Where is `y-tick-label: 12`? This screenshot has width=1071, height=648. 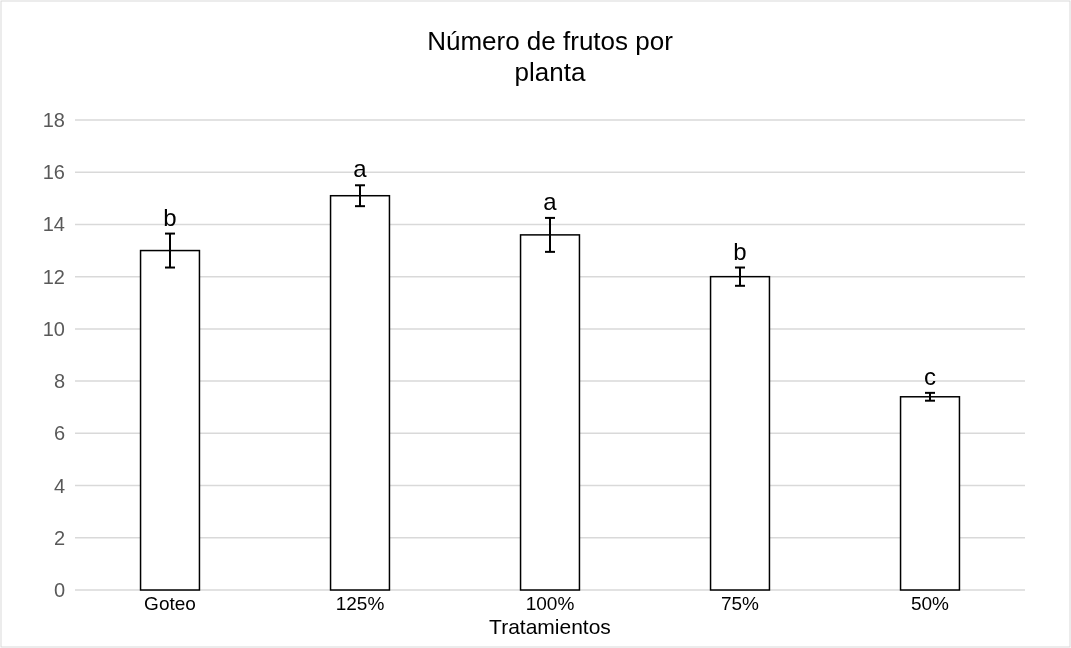
y-tick-label: 12 is located at coordinates (53, 276).